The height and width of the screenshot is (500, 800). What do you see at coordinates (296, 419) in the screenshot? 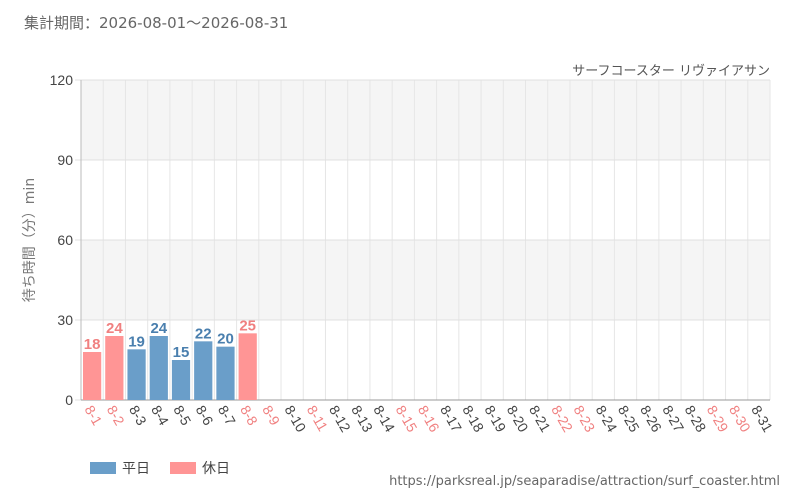
I see `x-tick-label-8-10: 8-10` at bounding box center [296, 419].